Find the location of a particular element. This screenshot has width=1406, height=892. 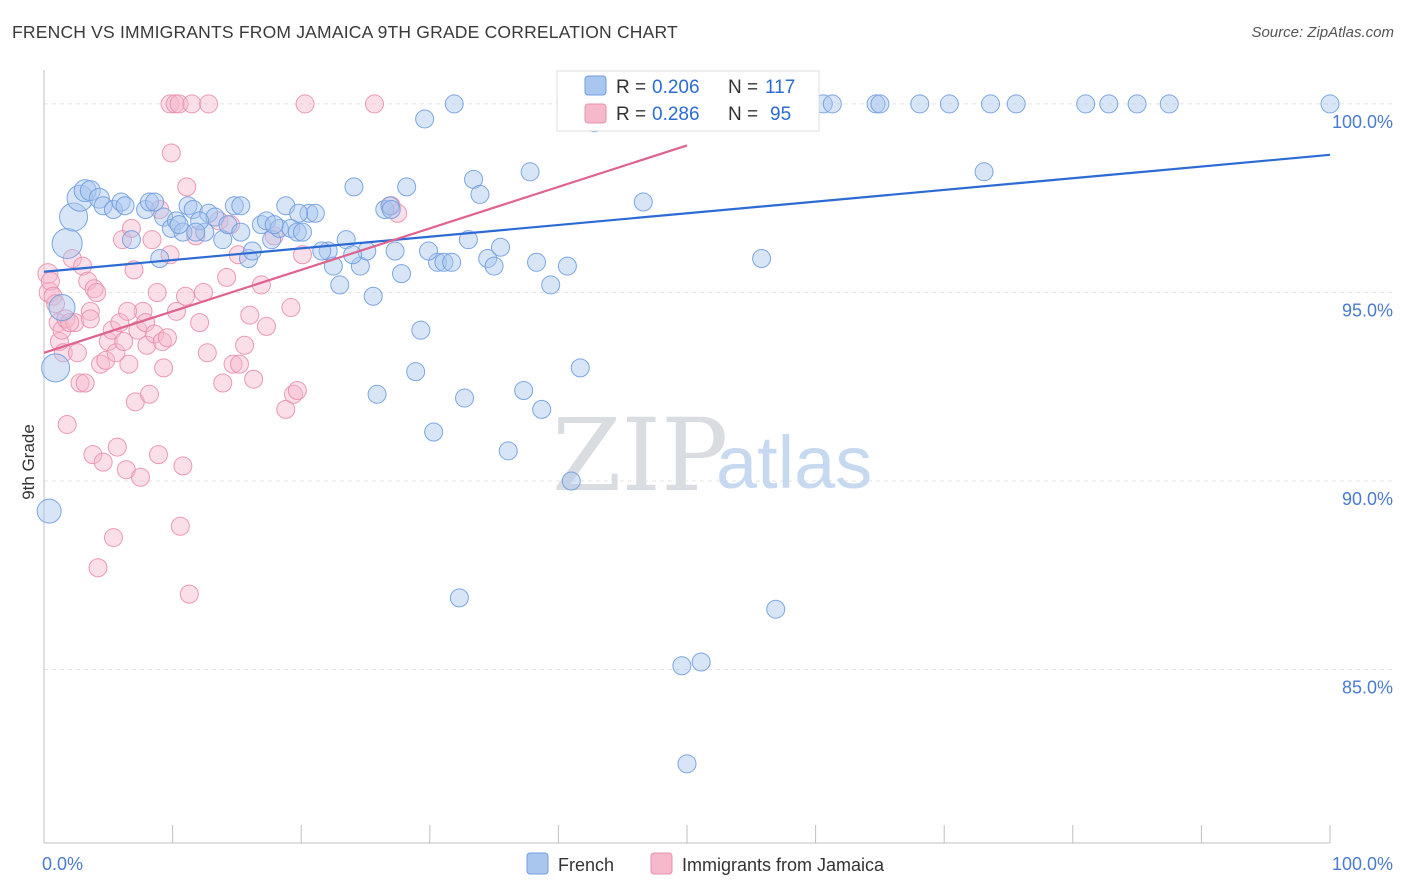

series-legend: French Immigrants from Jamaica is located at coordinates (705, 863).